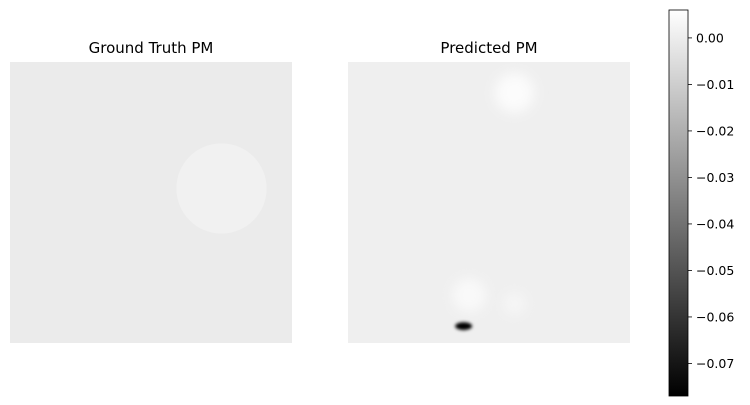 This screenshot has height=405, width=750. What do you see at coordinates (715, 223) in the screenshot?
I see `colorbar-tick-label: −0.04` at bounding box center [715, 223].